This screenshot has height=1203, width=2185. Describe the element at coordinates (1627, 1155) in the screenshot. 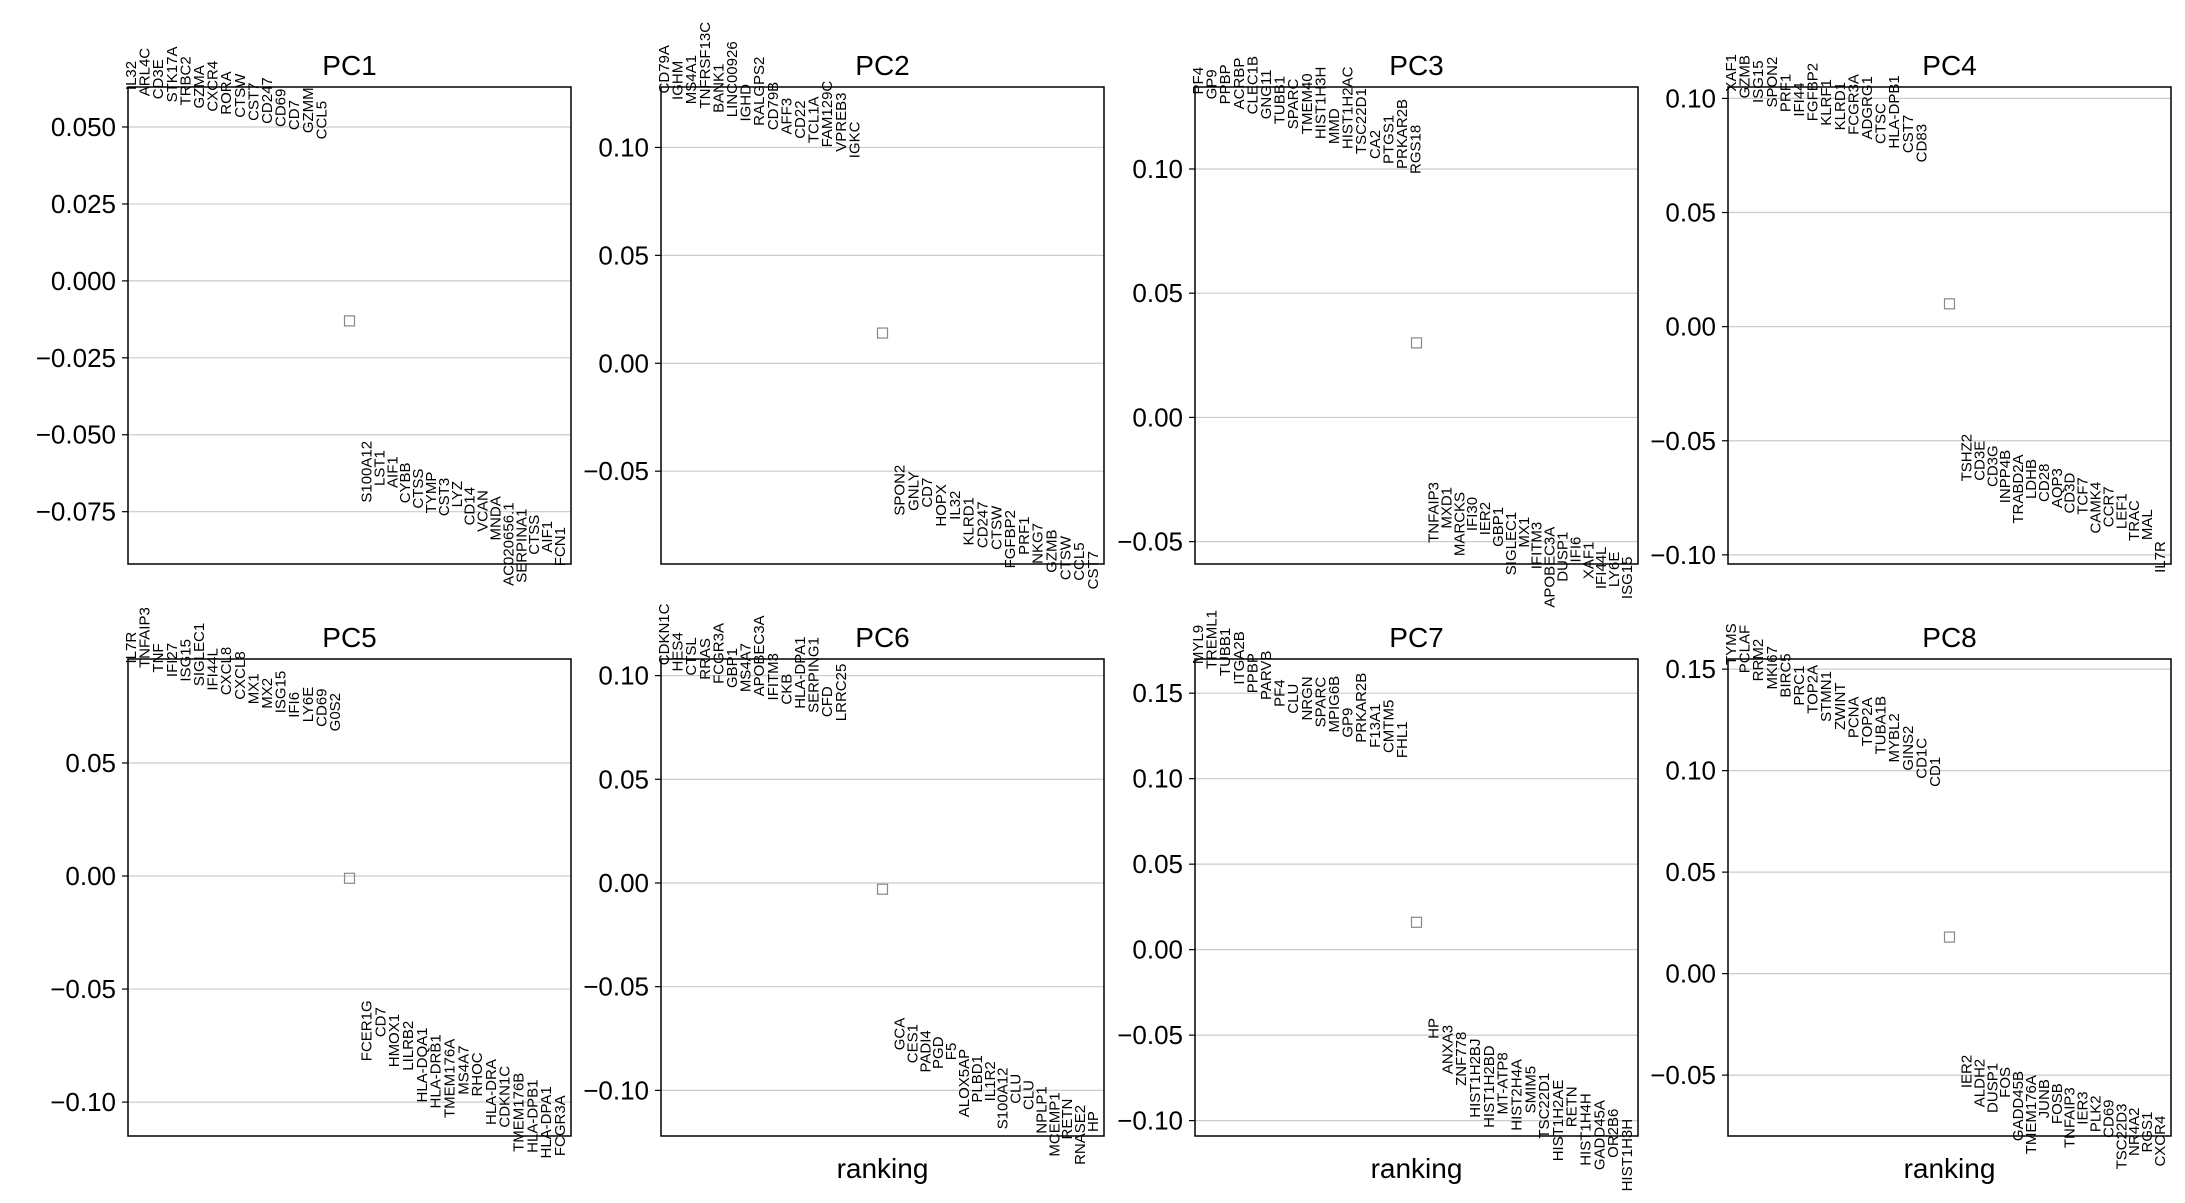

I see `gene-label-bottom: HIST1H3H` at that location.